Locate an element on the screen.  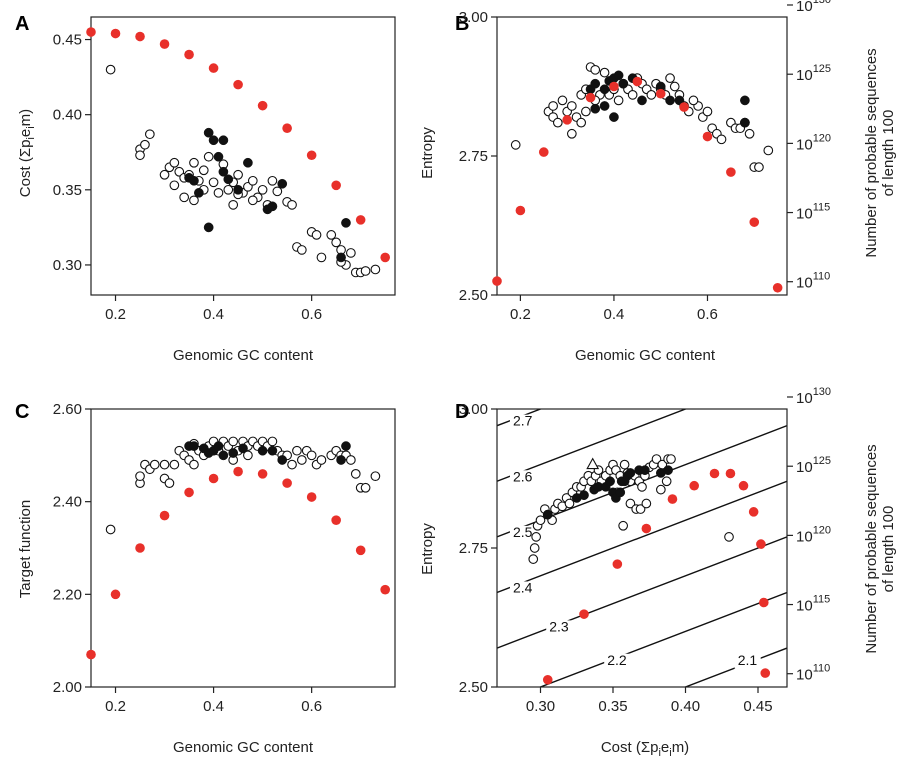
y2-tick-label: 10125 is located at coordinates (813, 73).